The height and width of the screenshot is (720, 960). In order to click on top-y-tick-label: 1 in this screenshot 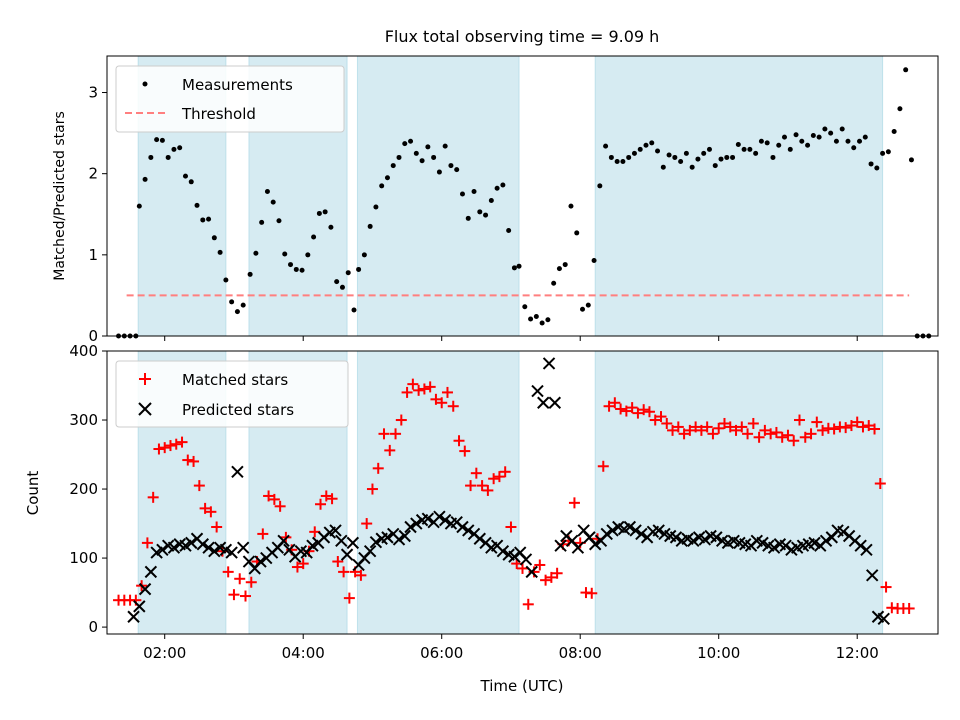, I will do `click(93, 255)`.